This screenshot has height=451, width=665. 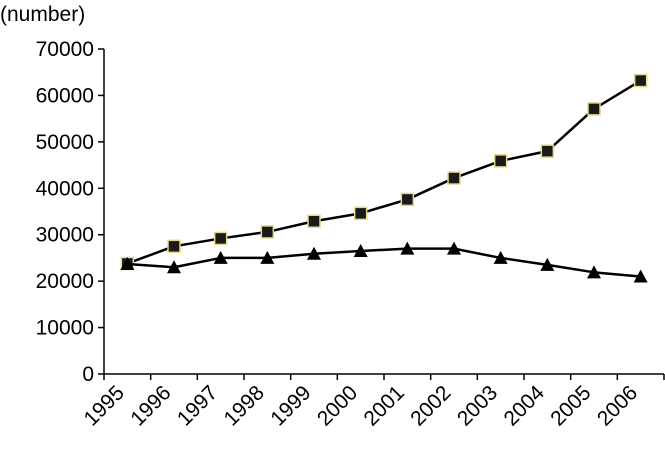 I want to click on y-tick-label: 20000, so click(x=65, y=281).